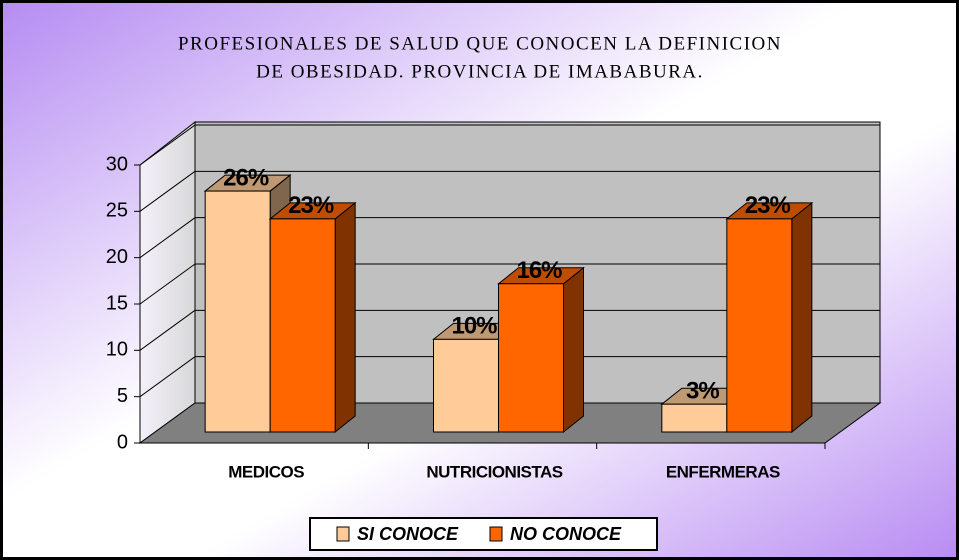  Describe the element at coordinates (117, 257) in the screenshot. I see `y-tick-label: 20` at that location.